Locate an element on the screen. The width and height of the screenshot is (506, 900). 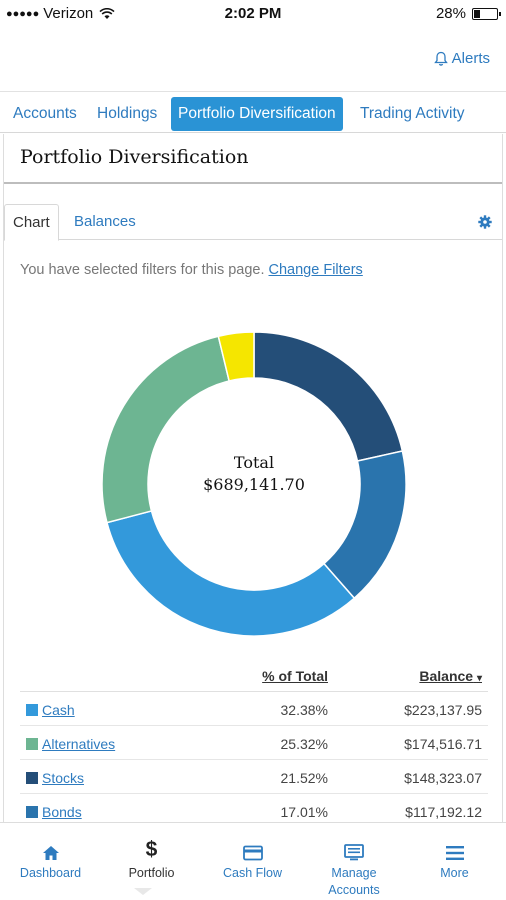
nav-label: Portfolio is located at coordinates (151, 873).